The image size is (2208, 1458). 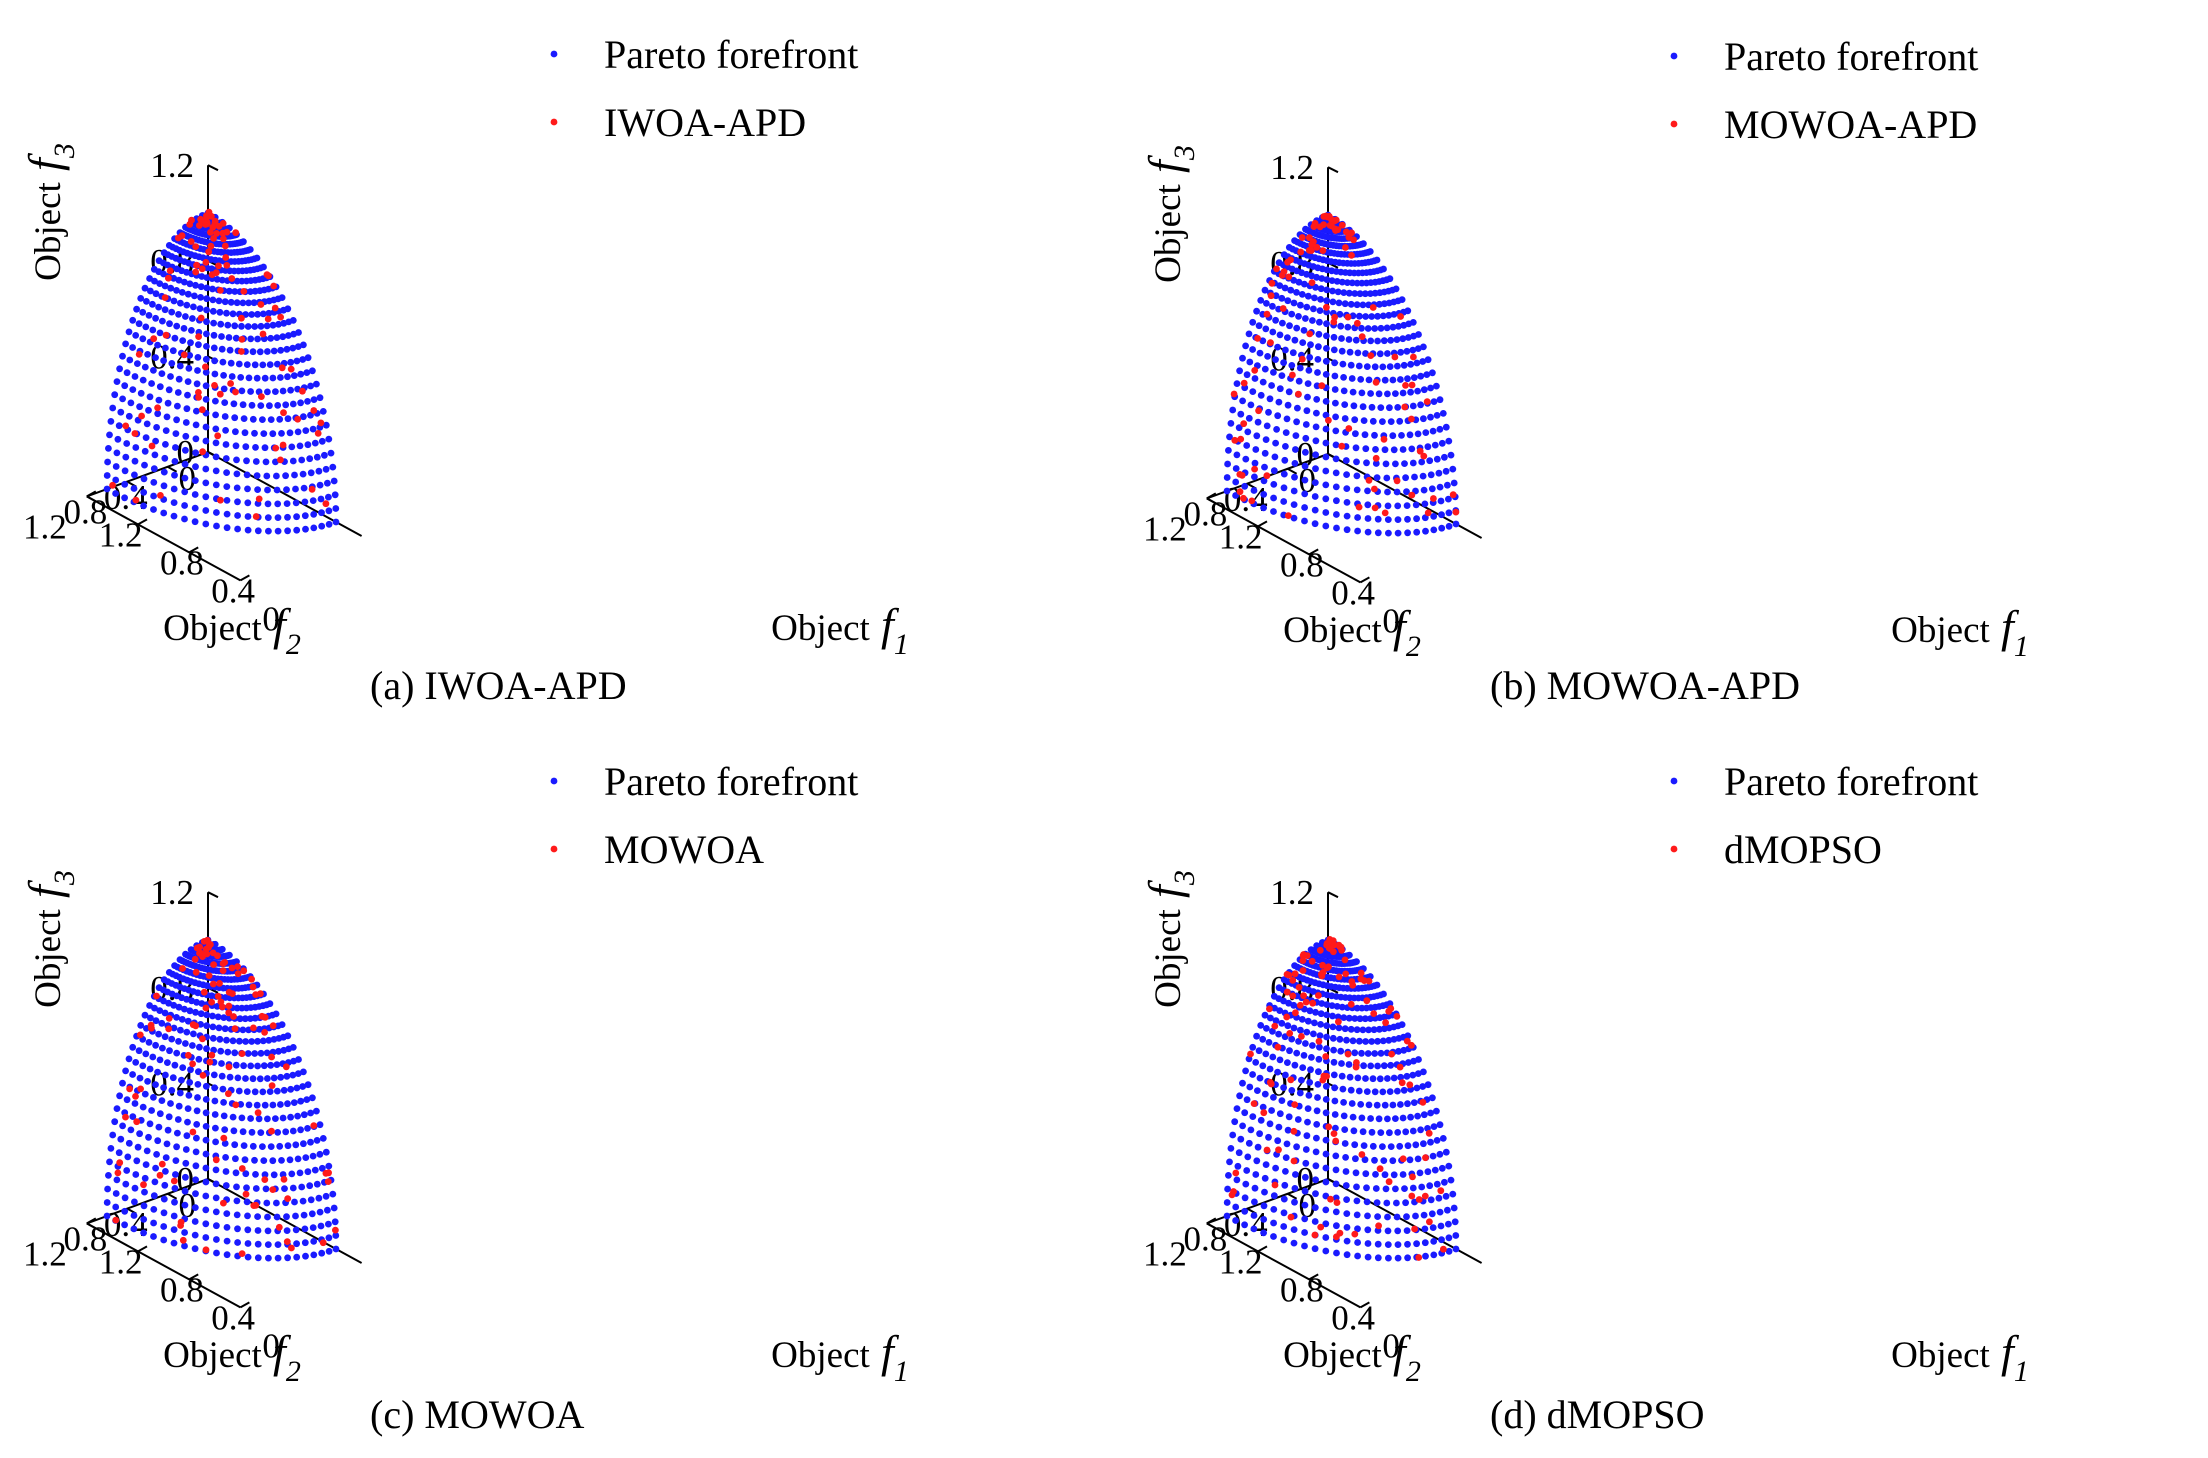 I want to click on svg-text: Object f3, so click(x=1170, y=214).